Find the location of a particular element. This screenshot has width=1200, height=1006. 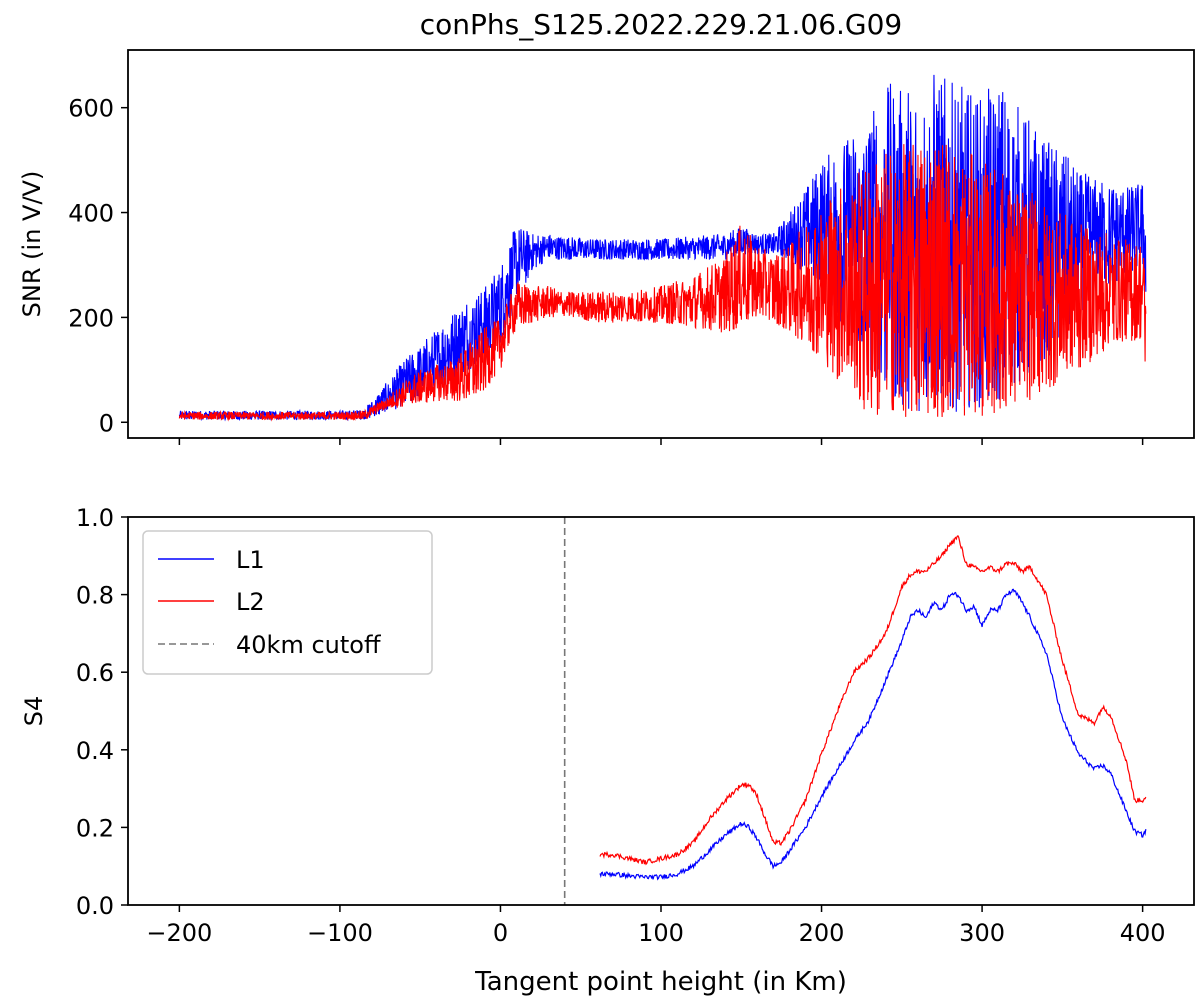

s4-x-ticks: −200 −100 0 100 200 300 400 is located at coordinates (656, 926).